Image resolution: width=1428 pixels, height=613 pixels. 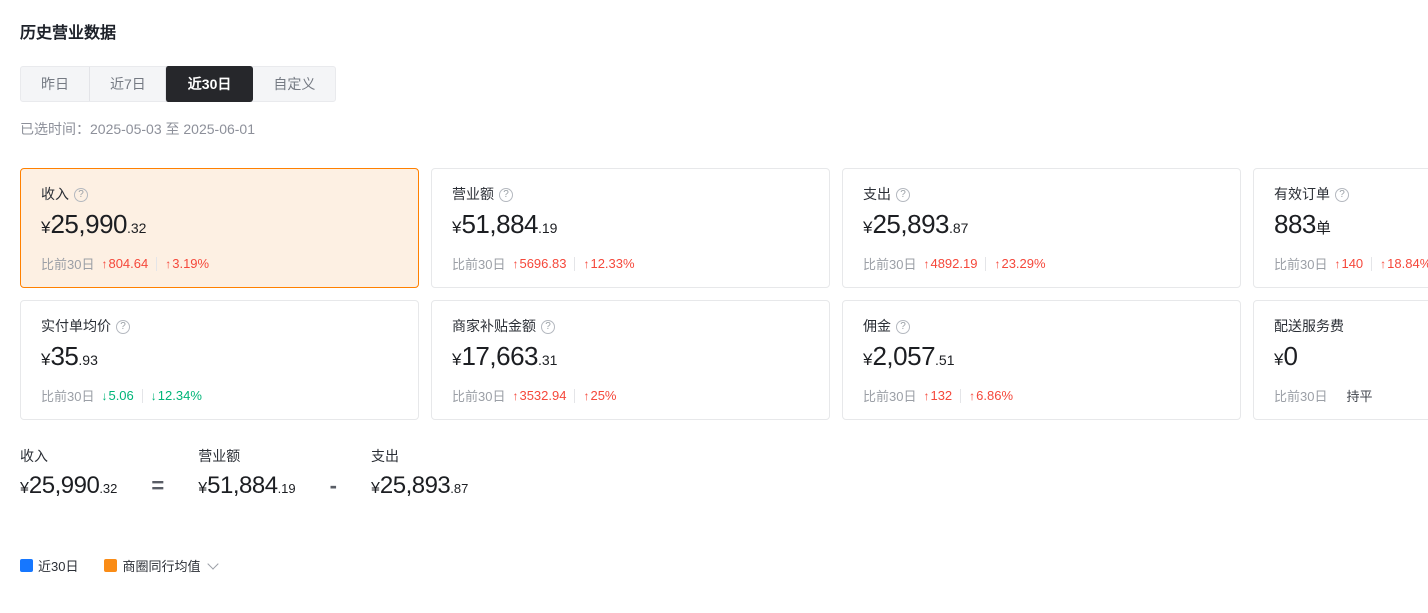 What do you see at coordinates (69, 473) in the screenshot?
I see `formula-item-income: 收入 ¥25,990.32` at bounding box center [69, 473].